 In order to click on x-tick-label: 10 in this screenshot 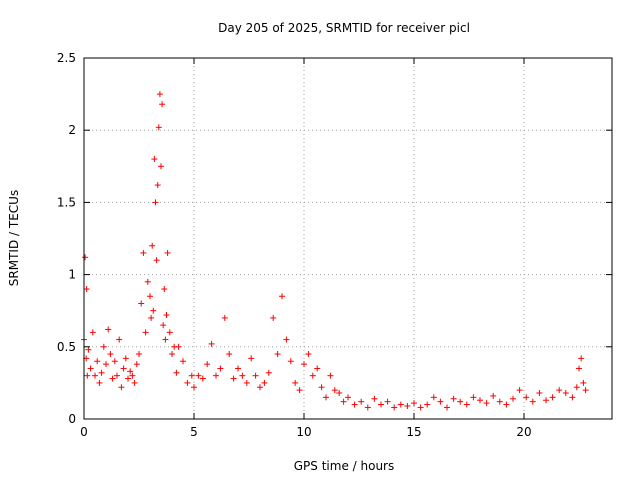, I will do `click(303, 432)`.